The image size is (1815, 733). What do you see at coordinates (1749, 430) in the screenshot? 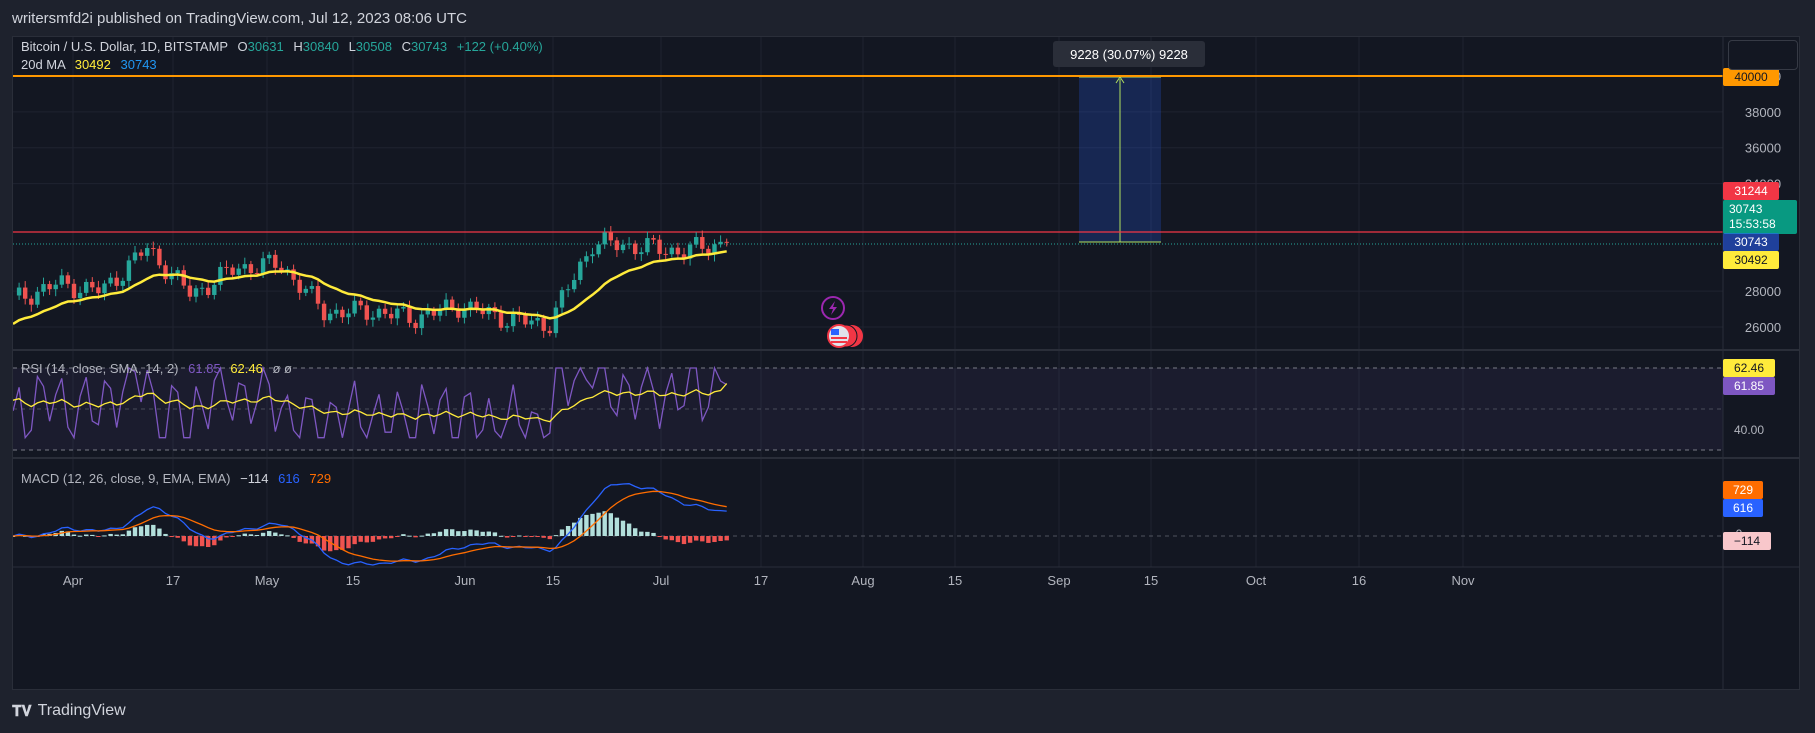
I see `rsi-axis-tick: 40.00` at bounding box center [1749, 430].